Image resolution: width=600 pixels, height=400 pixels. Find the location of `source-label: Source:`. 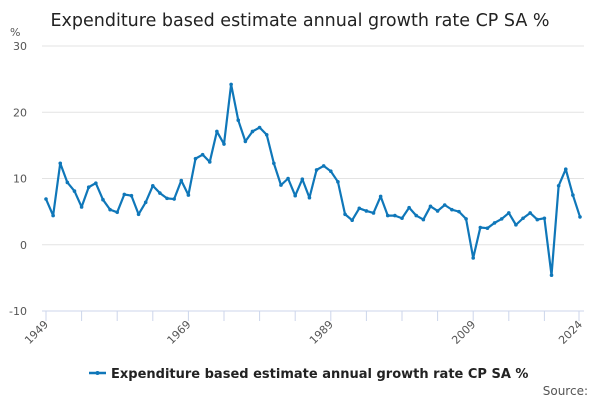

source-label: Source: is located at coordinates (565, 391).